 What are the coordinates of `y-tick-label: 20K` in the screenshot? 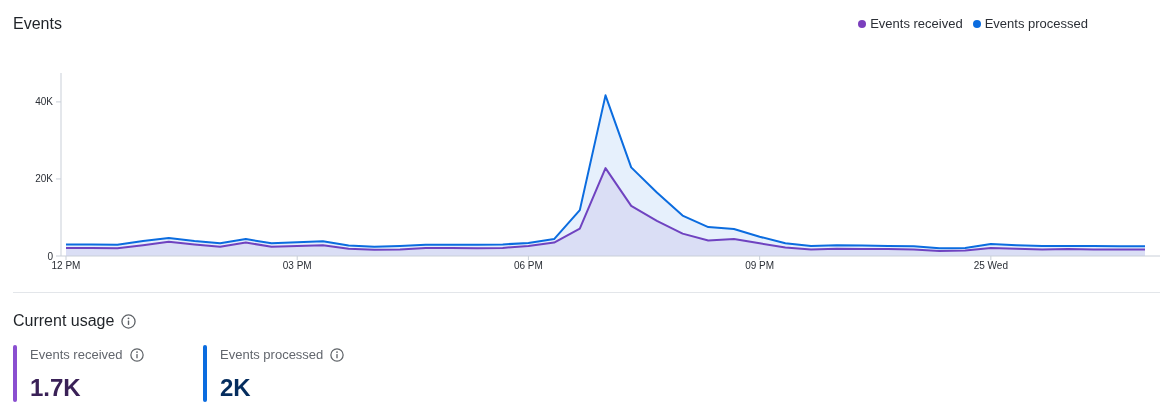 It's located at (44, 179).